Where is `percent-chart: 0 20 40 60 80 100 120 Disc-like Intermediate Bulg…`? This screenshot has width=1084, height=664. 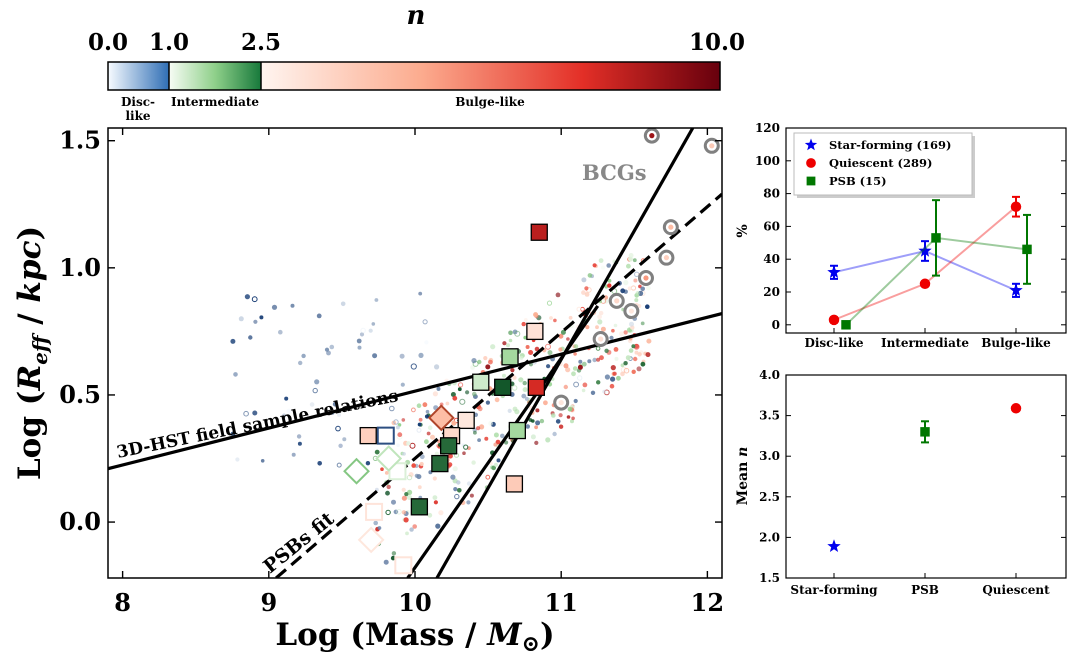
percent-chart: 0 20 40 60 80 100 120 Disc-like Intermediate Bulg… is located at coordinates (901, 235).